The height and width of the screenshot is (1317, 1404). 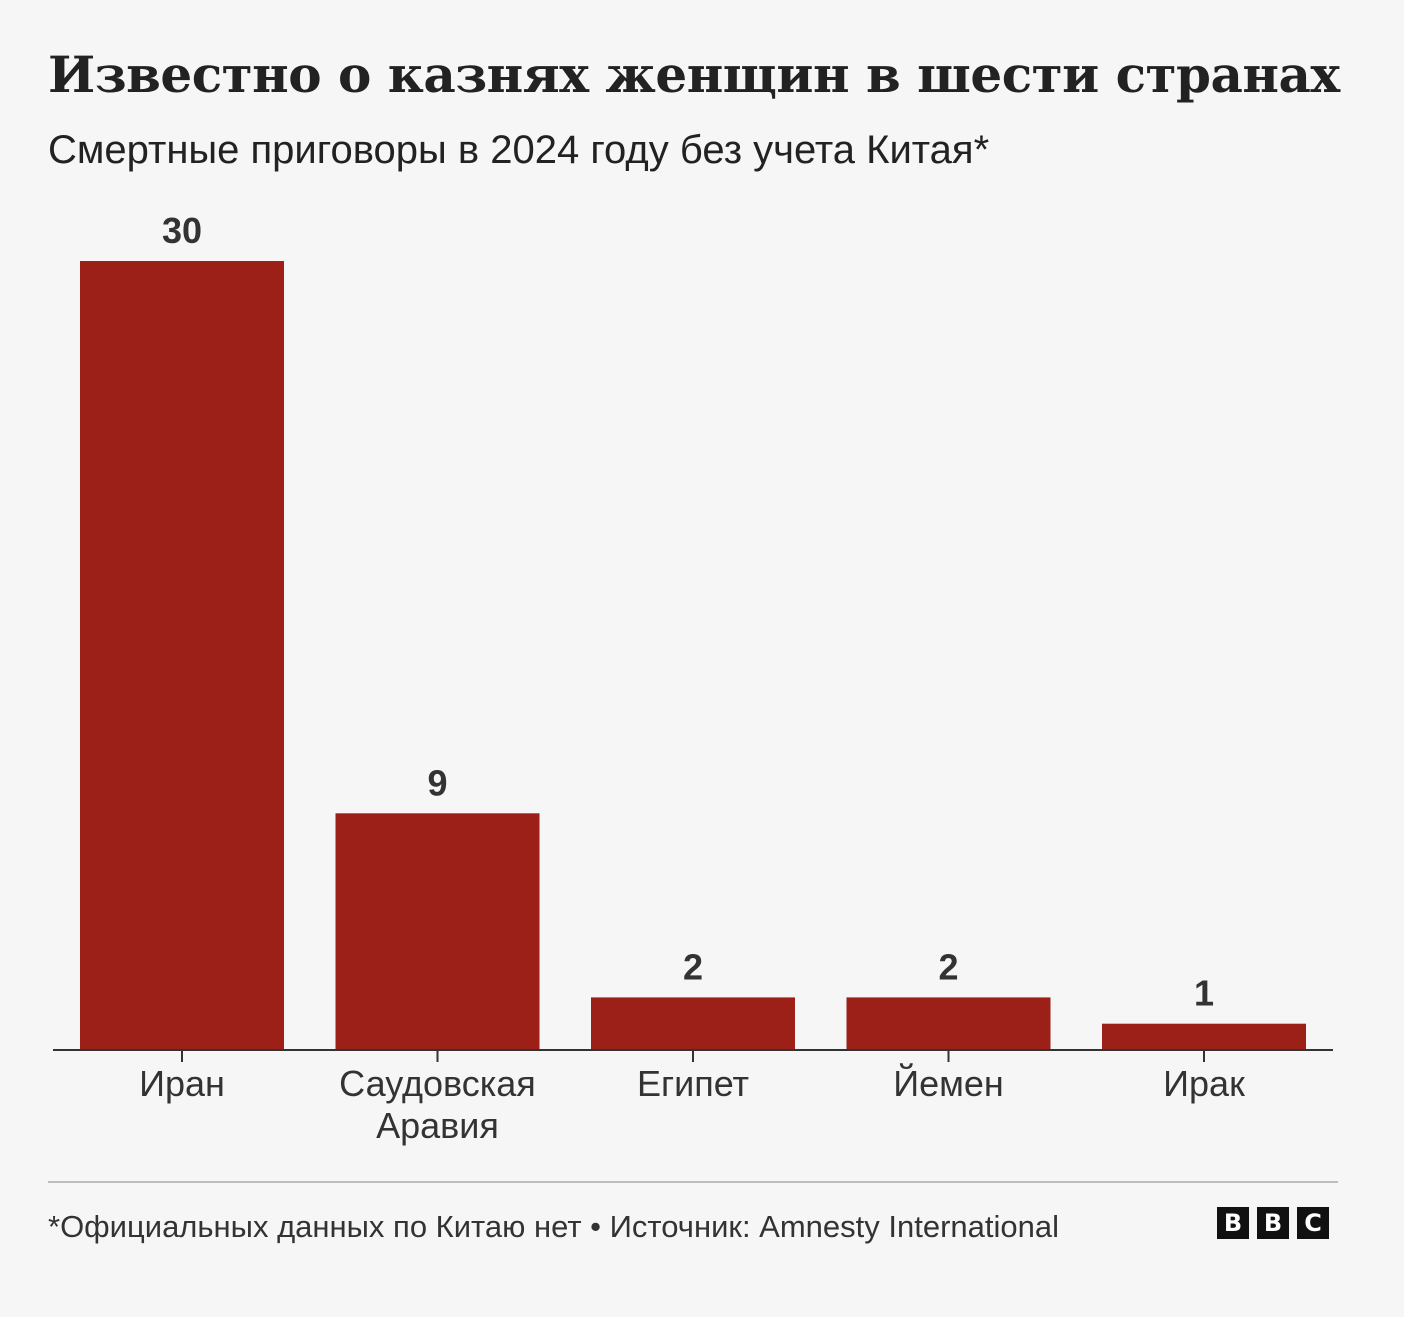 I want to click on bbc-logo: B B C, so click(x=1273, y=1223).